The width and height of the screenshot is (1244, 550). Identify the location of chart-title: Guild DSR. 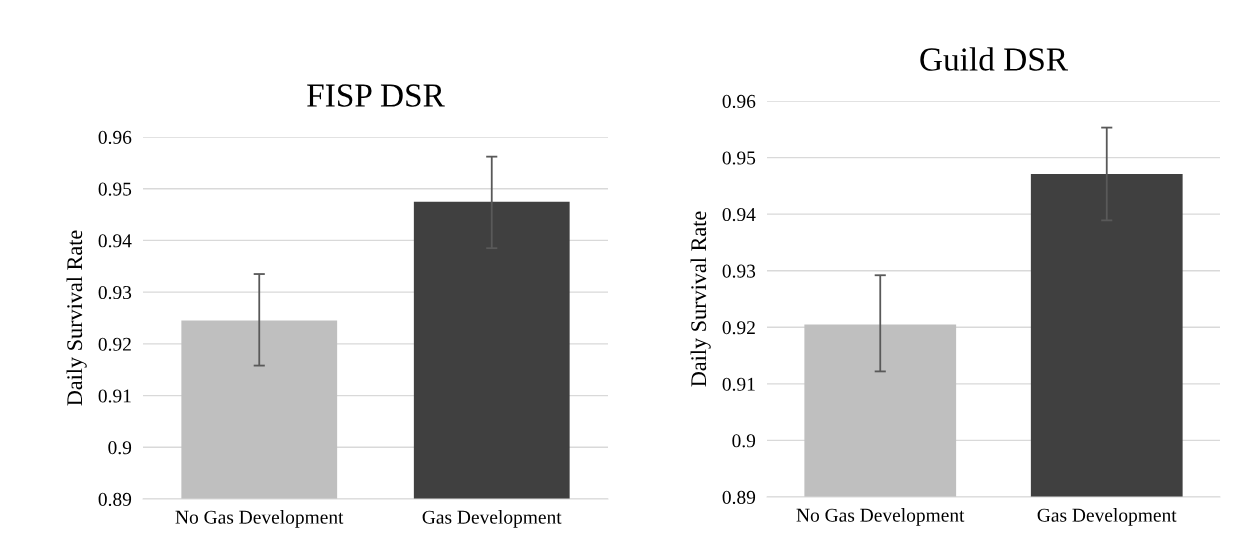
(994, 59).